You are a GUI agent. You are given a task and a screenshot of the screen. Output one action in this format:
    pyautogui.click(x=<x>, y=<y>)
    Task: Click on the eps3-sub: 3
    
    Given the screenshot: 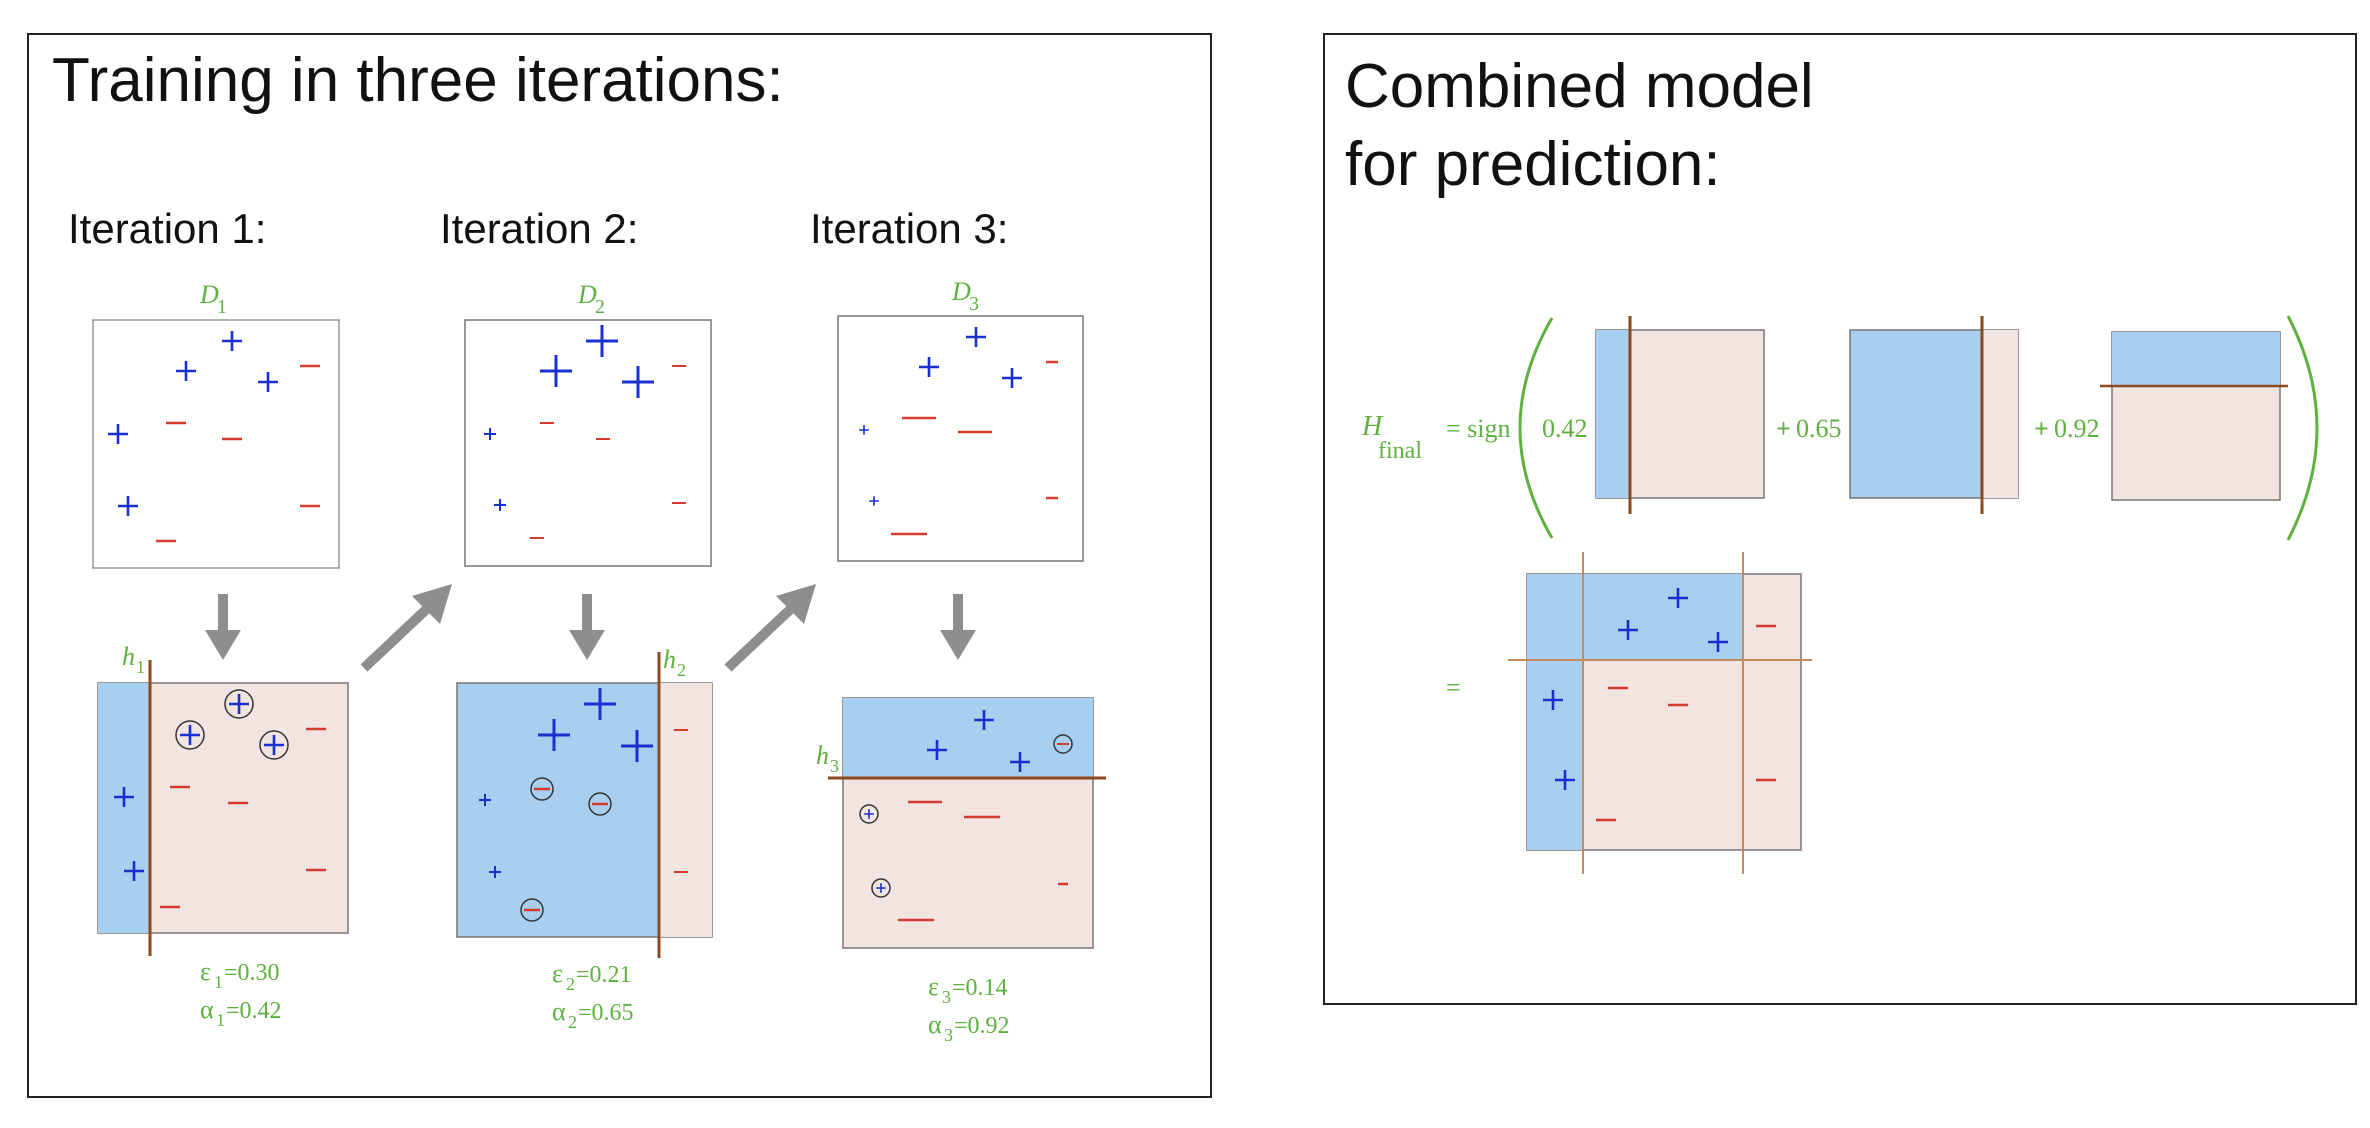 What is the action you would take?
    pyautogui.click(x=946, y=997)
    